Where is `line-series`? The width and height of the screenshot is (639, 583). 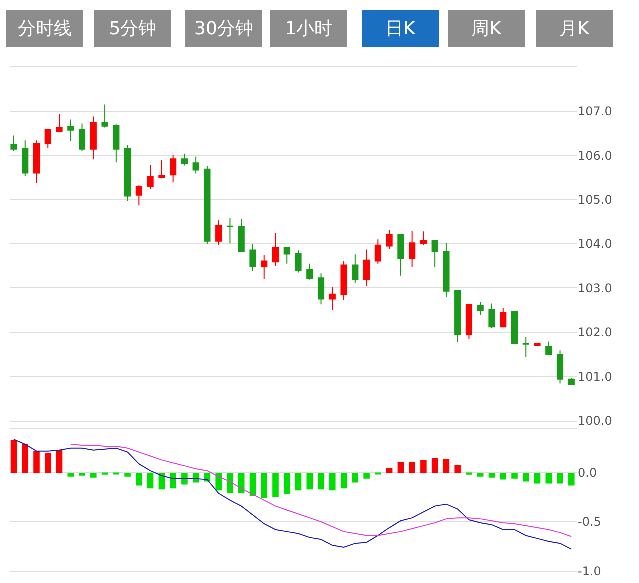
line-series is located at coordinates (321, 491).